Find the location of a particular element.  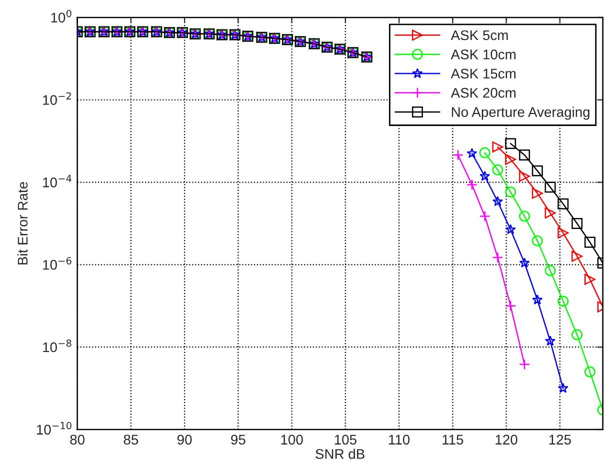

legend-label: ASK 15cm is located at coordinates (483, 73).